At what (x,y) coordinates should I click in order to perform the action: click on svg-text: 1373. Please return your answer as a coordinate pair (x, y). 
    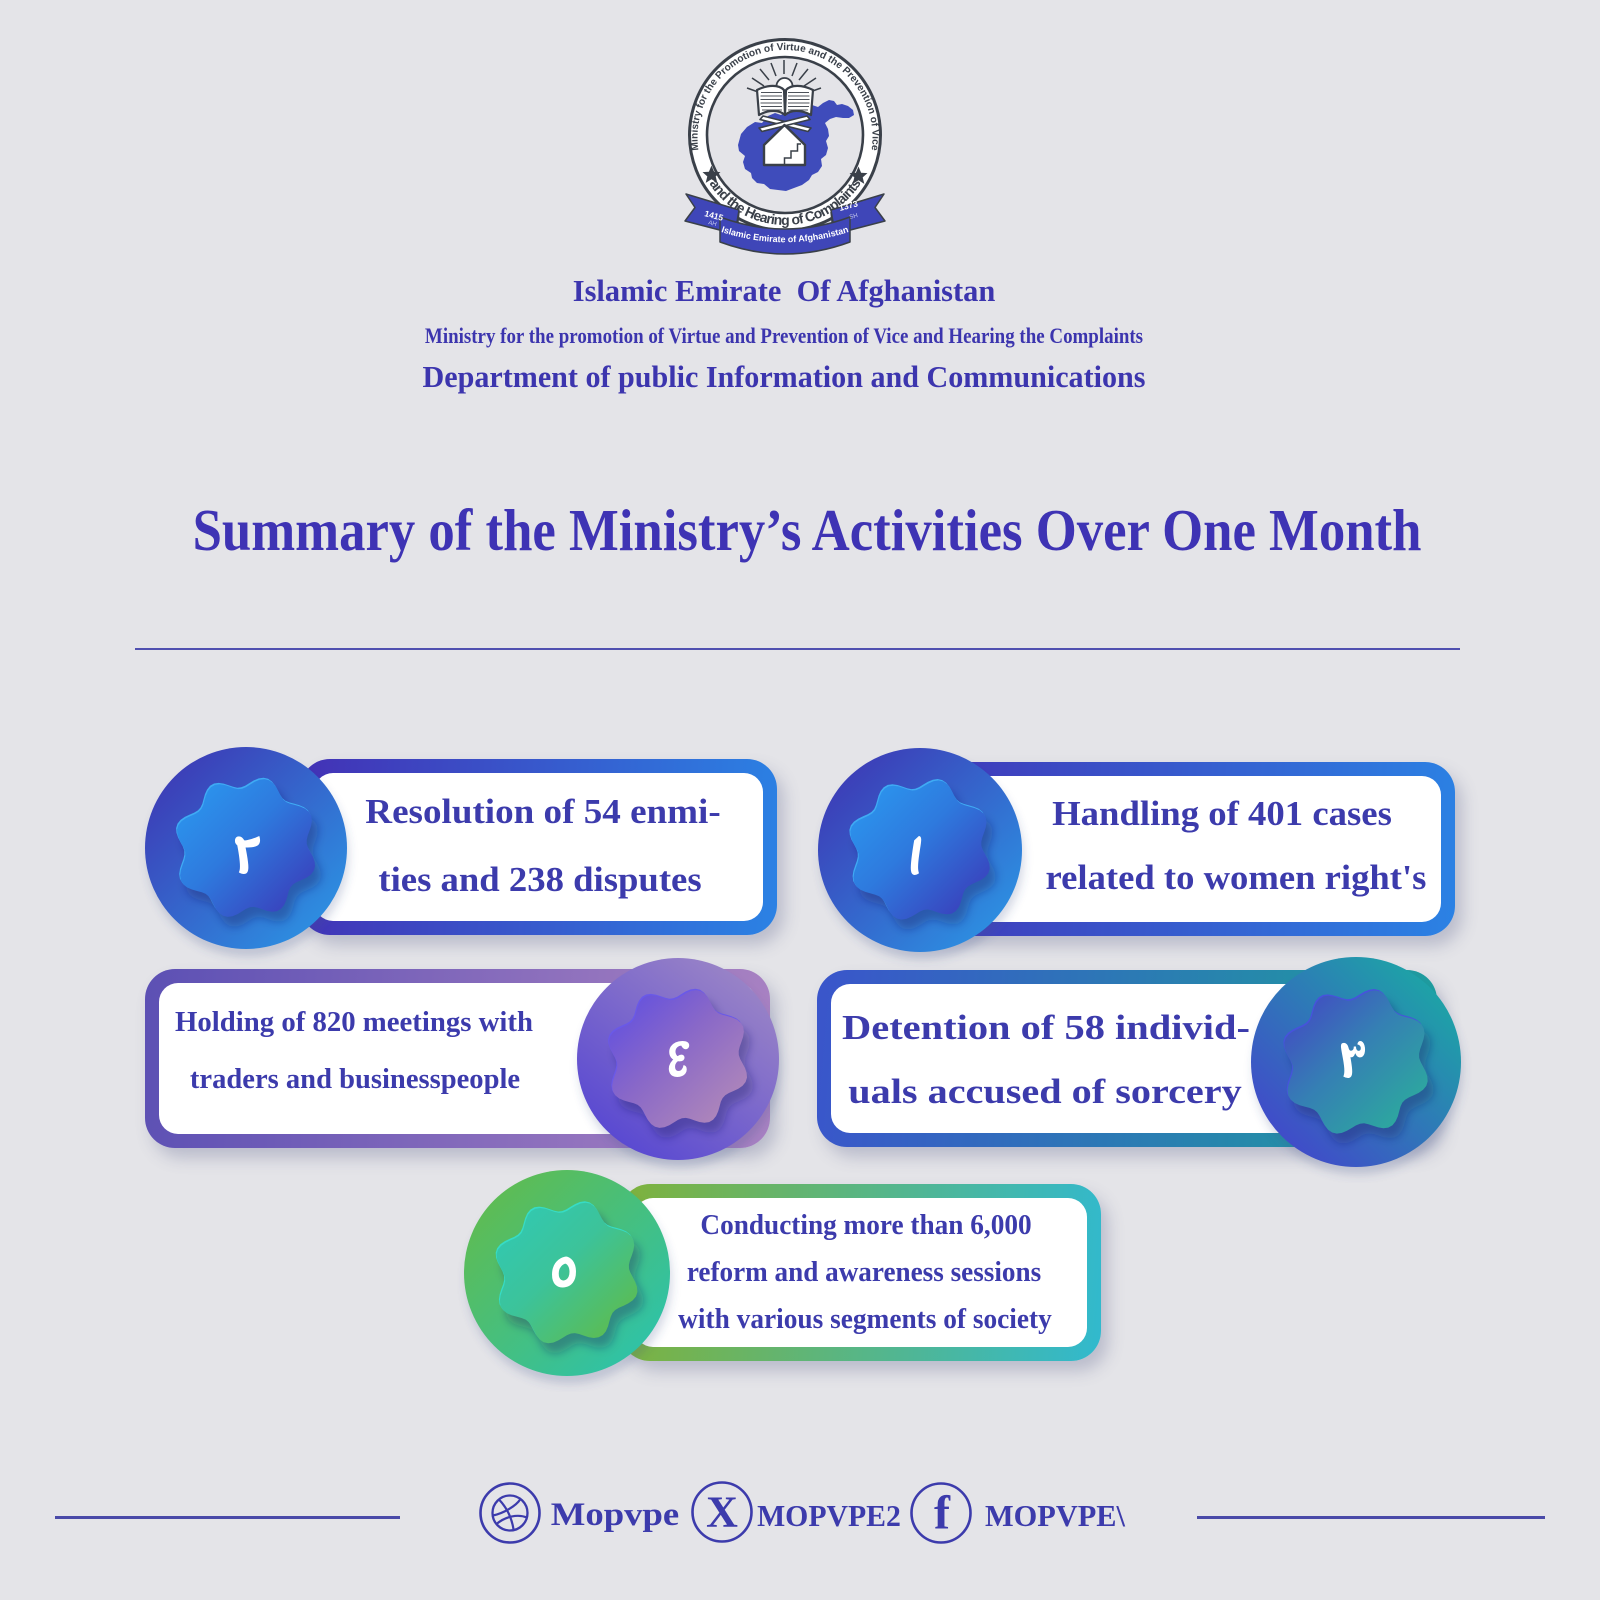
    Looking at the image, I should click on (848, 205).